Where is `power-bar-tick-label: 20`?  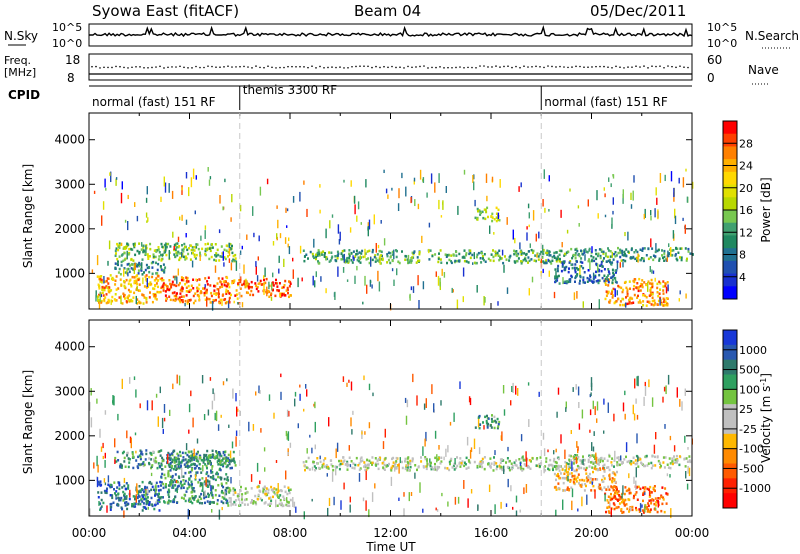 power-bar-tick-label: 20 is located at coordinates (746, 188).